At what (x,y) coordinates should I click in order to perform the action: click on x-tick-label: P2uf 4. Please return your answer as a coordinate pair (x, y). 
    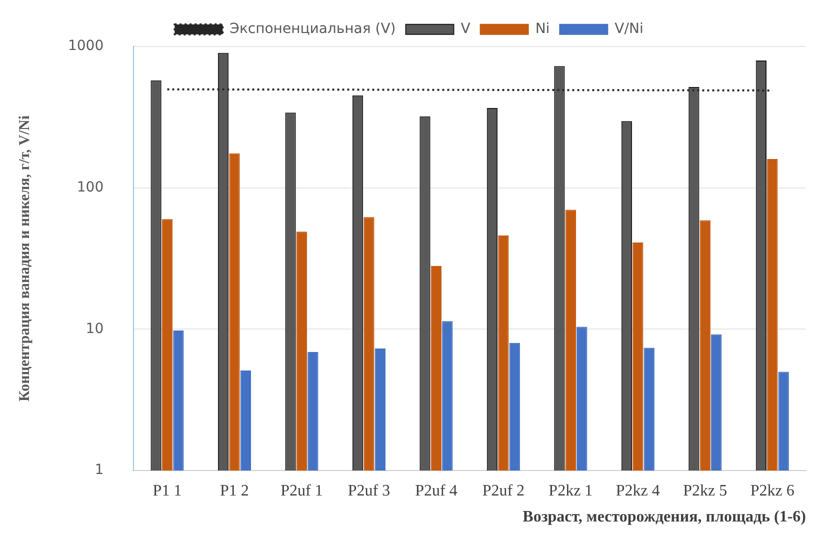
    Looking at the image, I should click on (436, 491).